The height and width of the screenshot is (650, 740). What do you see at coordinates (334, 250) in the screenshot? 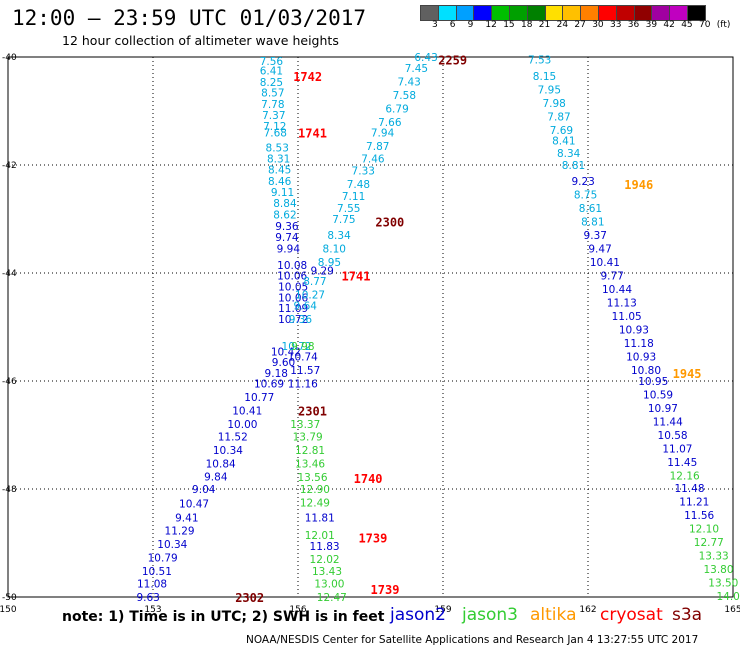
I see `wave-height-value: 8.10` at bounding box center [334, 250].